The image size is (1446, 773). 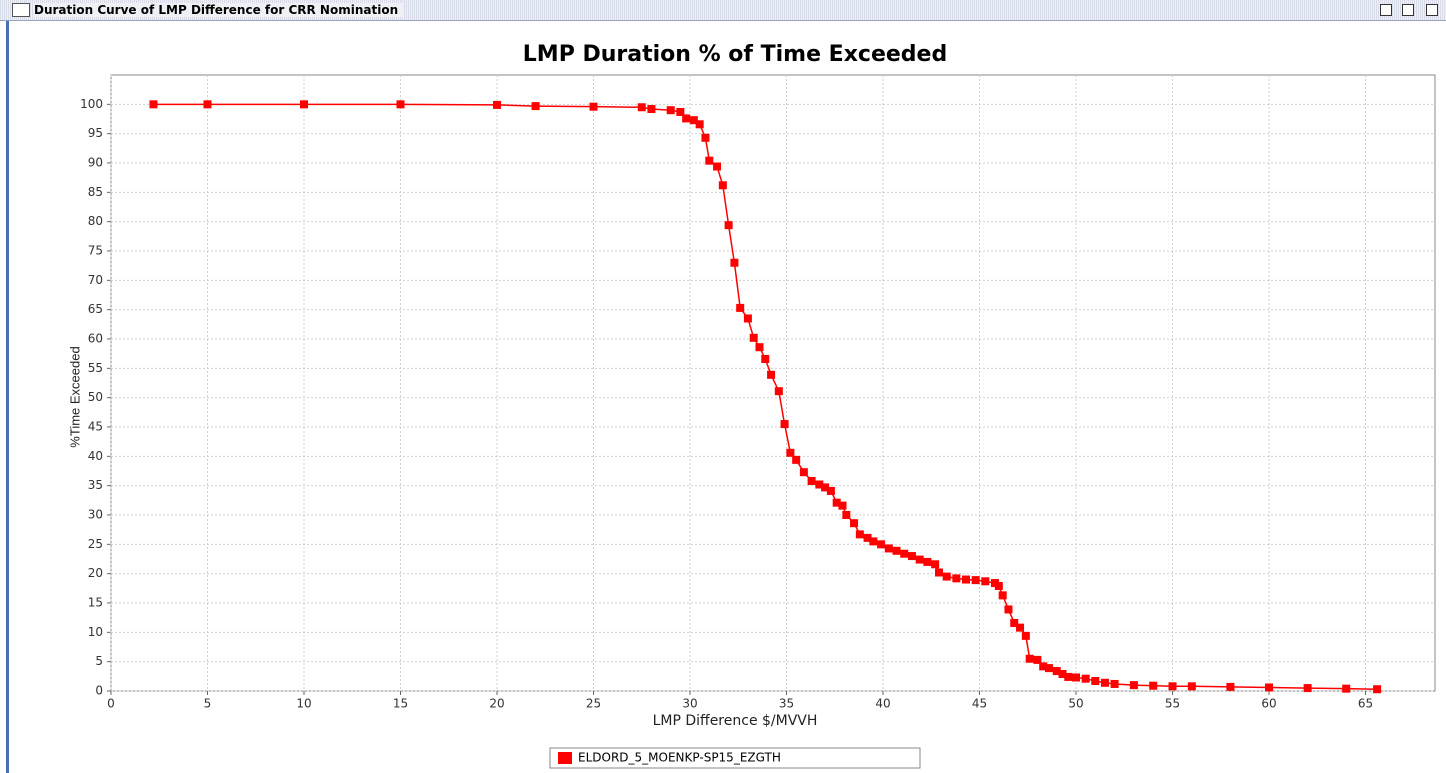 I want to click on y-tick-label: 20, so click(x=95, y=573).